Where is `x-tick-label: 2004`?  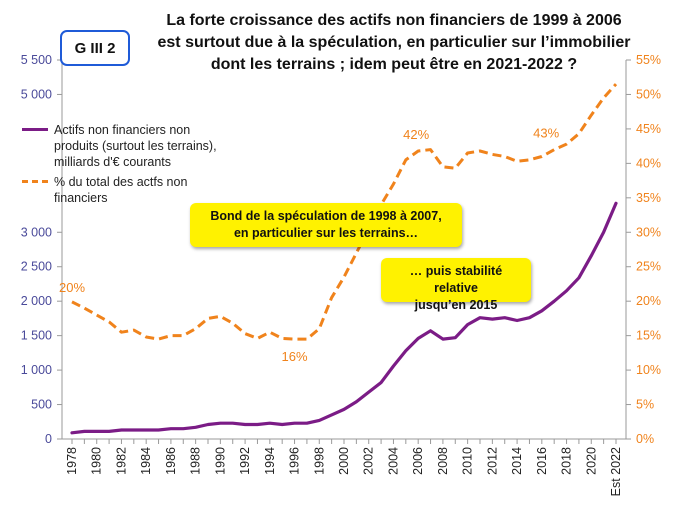 x-tick-label: 2004 is located at coordinates (393, 461).